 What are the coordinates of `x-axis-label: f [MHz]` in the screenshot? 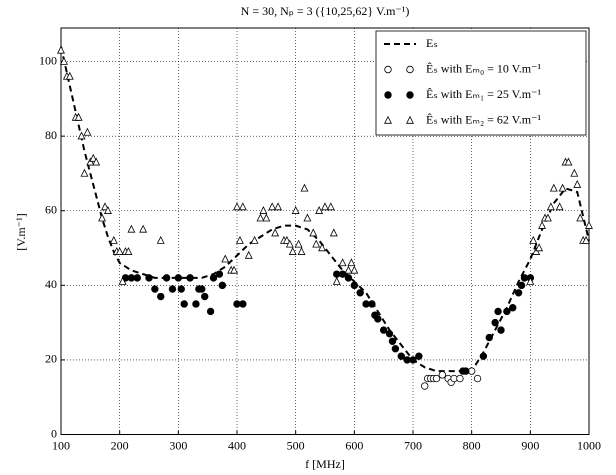 It's located at (325, 464).